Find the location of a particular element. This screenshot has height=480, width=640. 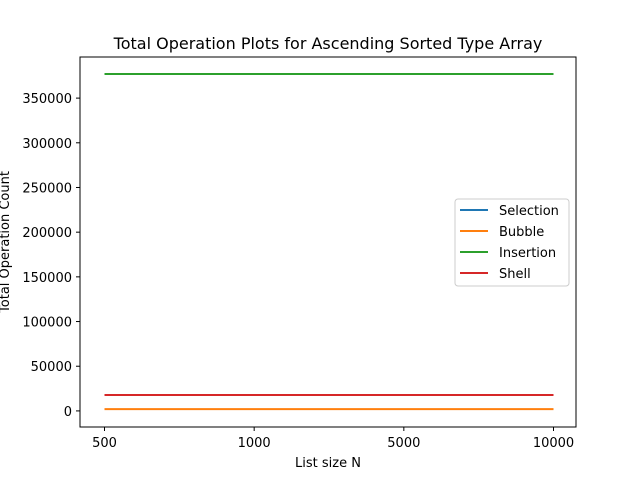

legend-label: Insertion is located at coordinates (527, 253).